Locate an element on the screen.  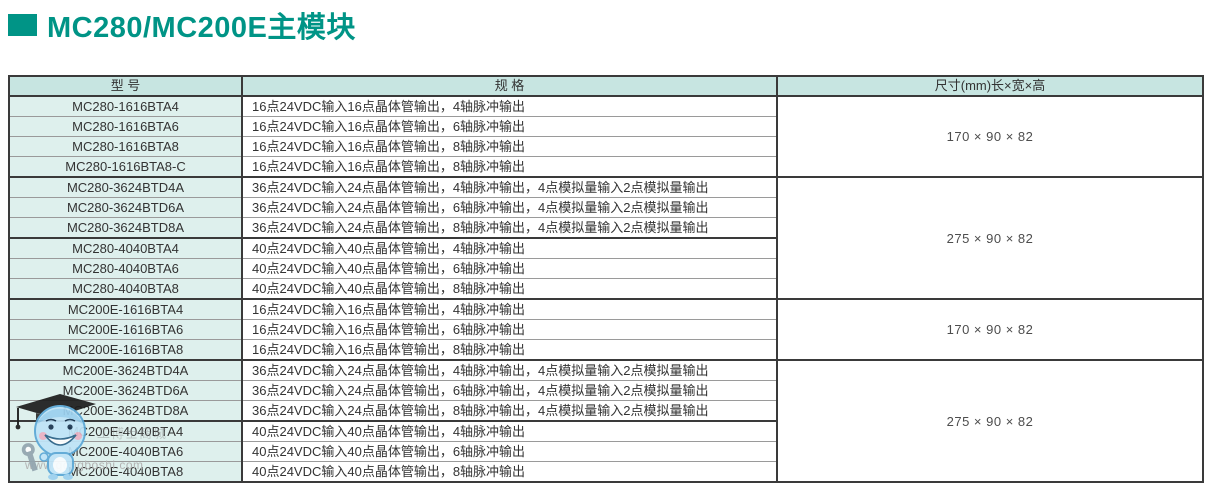
column-header-spec: 规 格 is located at coordinates (509, 86).